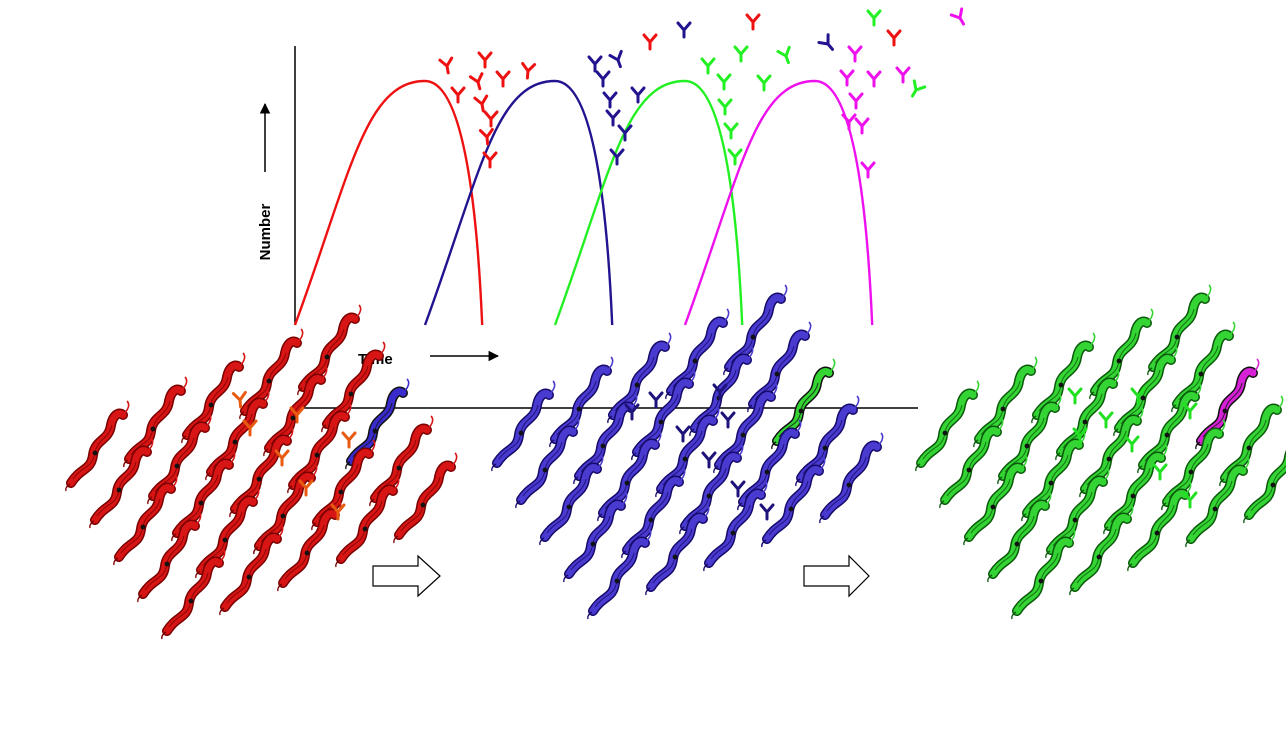 Image resolution: width=1286 pixels, height=735 pixels. Describe the element at coordinates (265, 232) in the screenshot. I see `y-axis-label: Number` at that location.